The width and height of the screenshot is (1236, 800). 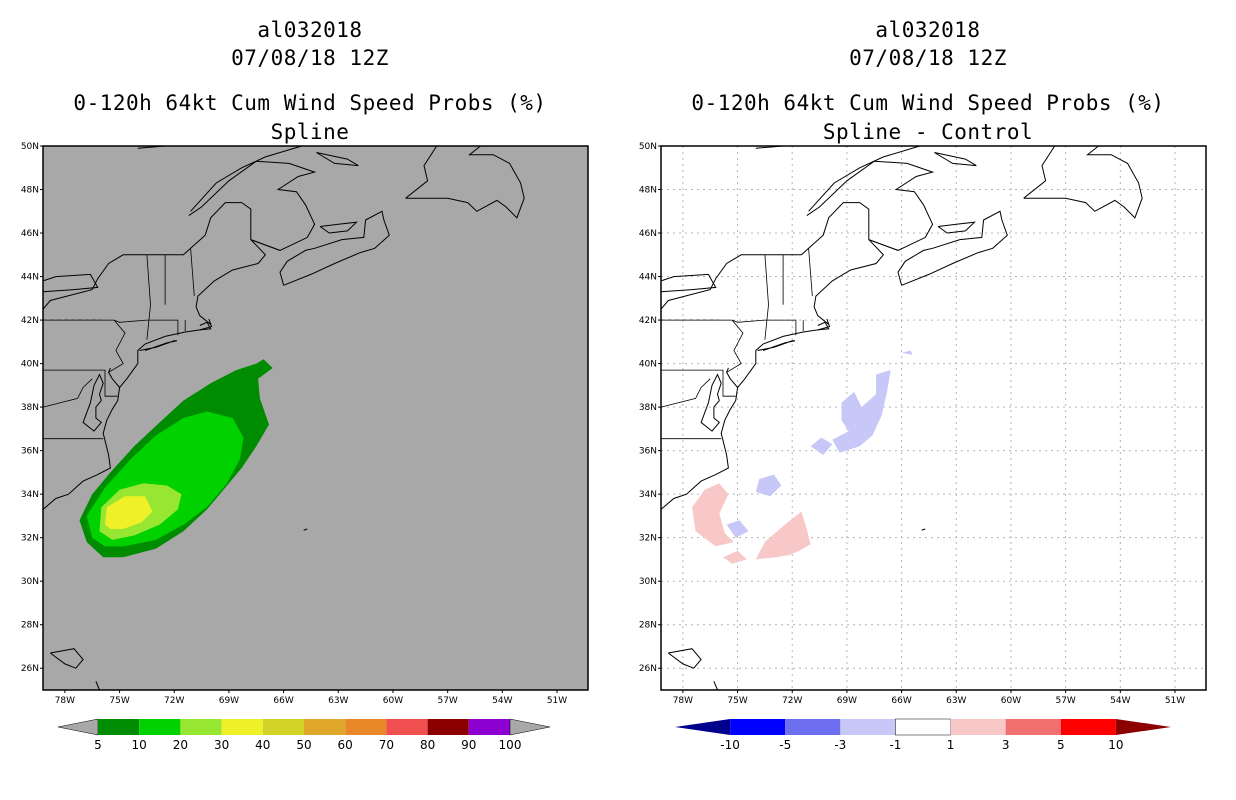 What do you see at coordinates (928, 58) in the screenshot?
I see `forecast-datetime: 07/08/18 12Z` at bounding box center [928, 58].